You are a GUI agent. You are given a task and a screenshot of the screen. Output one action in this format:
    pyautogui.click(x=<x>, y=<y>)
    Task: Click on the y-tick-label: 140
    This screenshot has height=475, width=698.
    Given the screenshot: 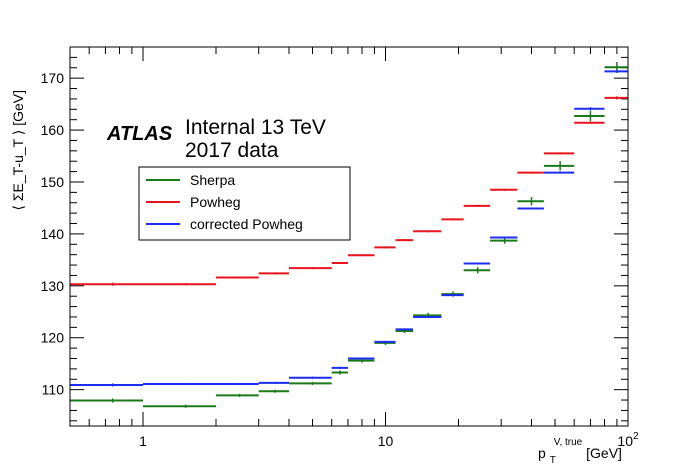 What is the action you would take?
    pyautogui.click(x=53, y=234)
    